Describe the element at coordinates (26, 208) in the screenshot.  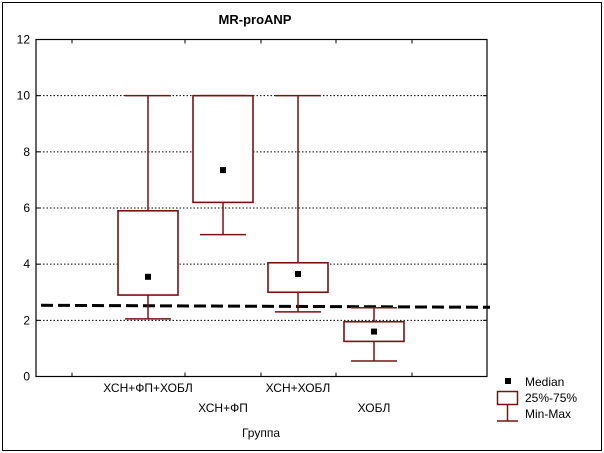
I see `y-tick-label-6: 6` at that location.